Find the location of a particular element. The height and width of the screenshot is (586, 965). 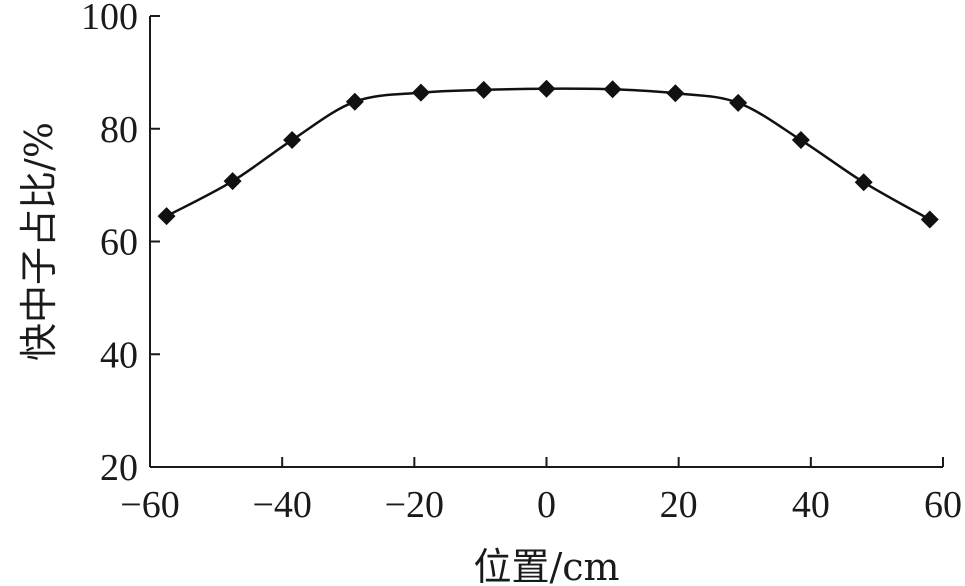

y-tick-label: 20 is located at coordinates (119, 468).